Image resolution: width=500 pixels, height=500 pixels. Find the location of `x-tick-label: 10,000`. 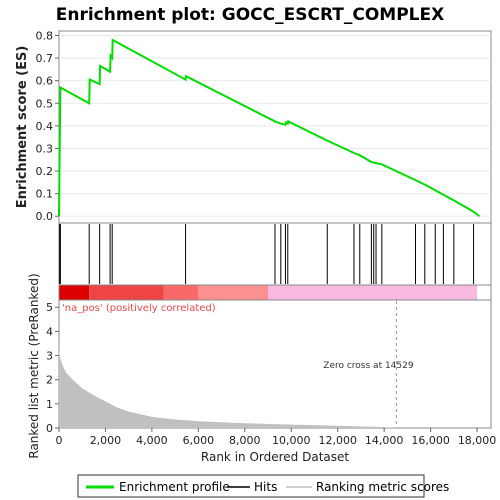

x-tick-label: 10,000 is located at coordinates (291, 440).